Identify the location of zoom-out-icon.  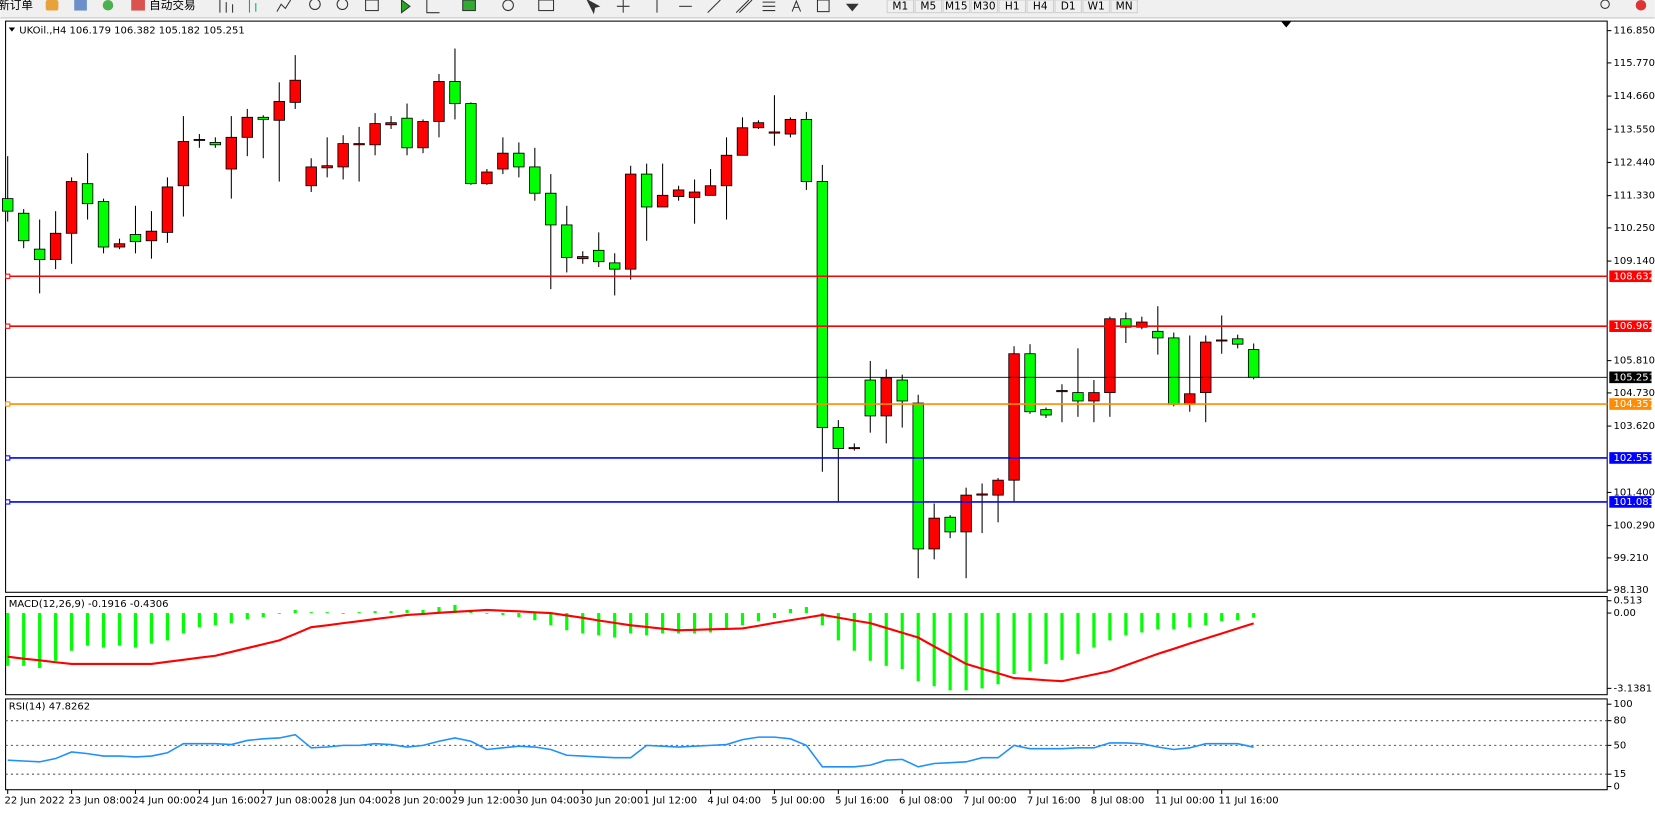
(342, 5).